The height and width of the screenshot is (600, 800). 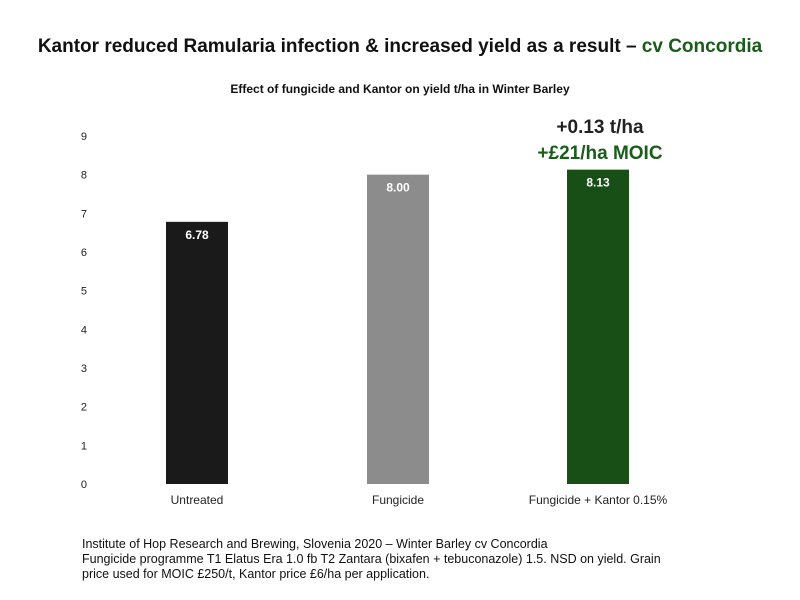 I want to click on moic-callout: +£21/ha MOIC, so click(x=600, y=153).